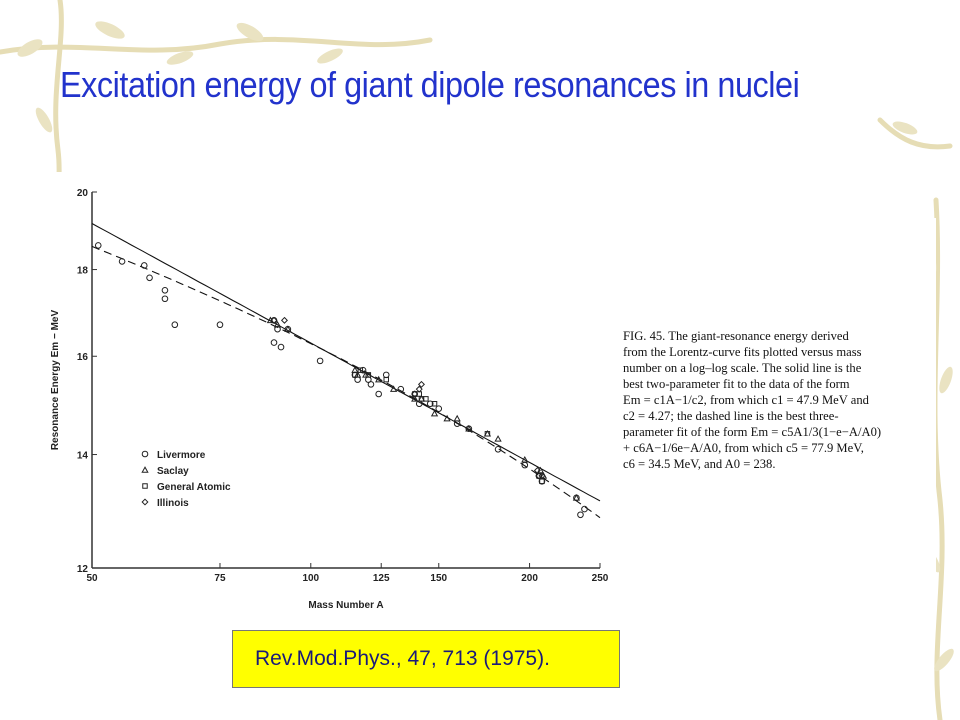 This screenshot has height=720, width=960. I want to click on y-tick-label: 12, so click(83, 569).